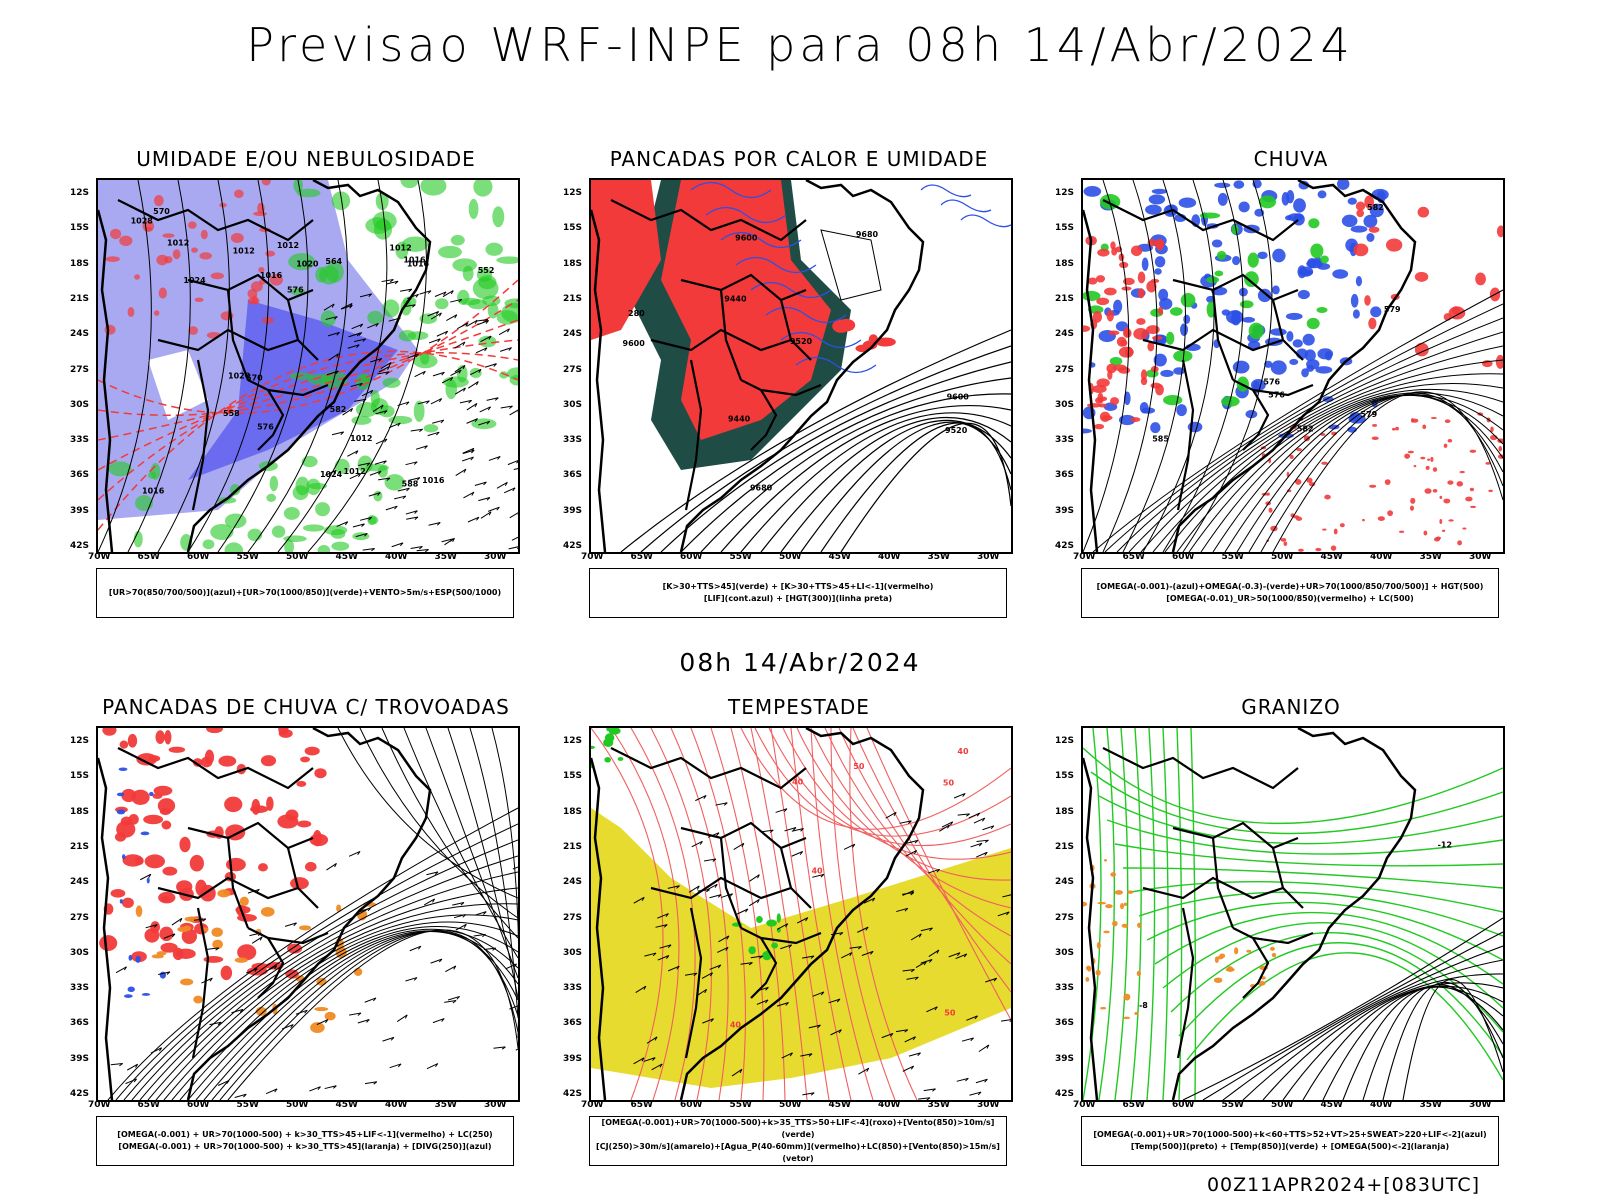  I want to click on forecast-map: -12 -8, so click(1293, 914).